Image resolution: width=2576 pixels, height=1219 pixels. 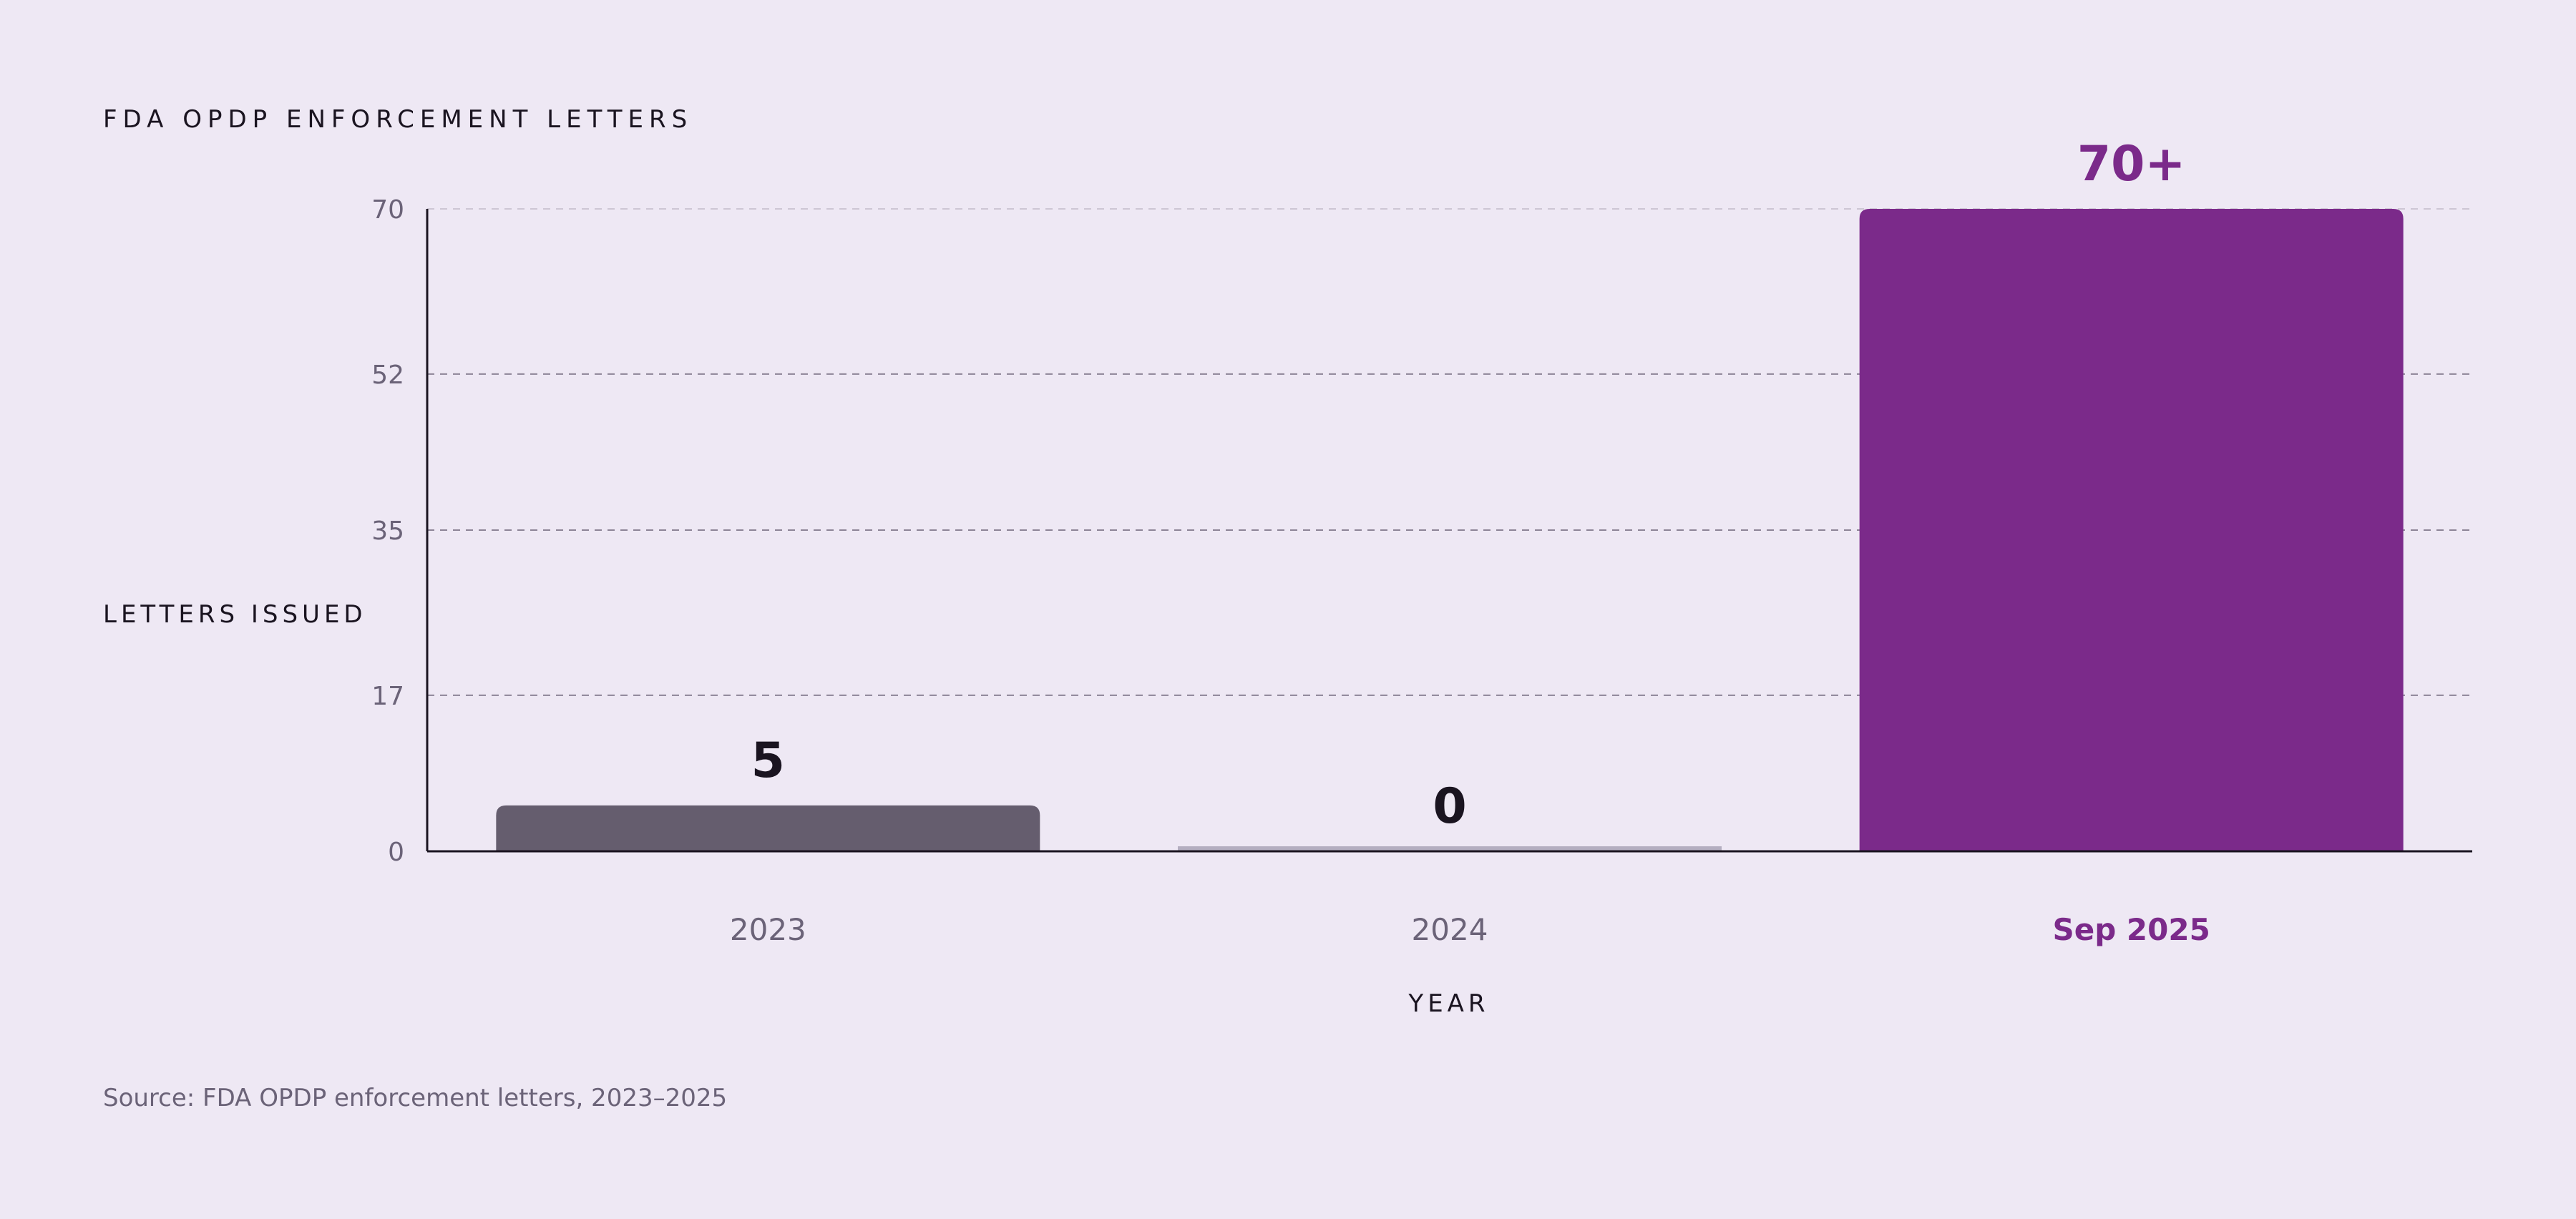 I want to click on x-tick-label-2024: 2024, so click(x=1450, y=929).